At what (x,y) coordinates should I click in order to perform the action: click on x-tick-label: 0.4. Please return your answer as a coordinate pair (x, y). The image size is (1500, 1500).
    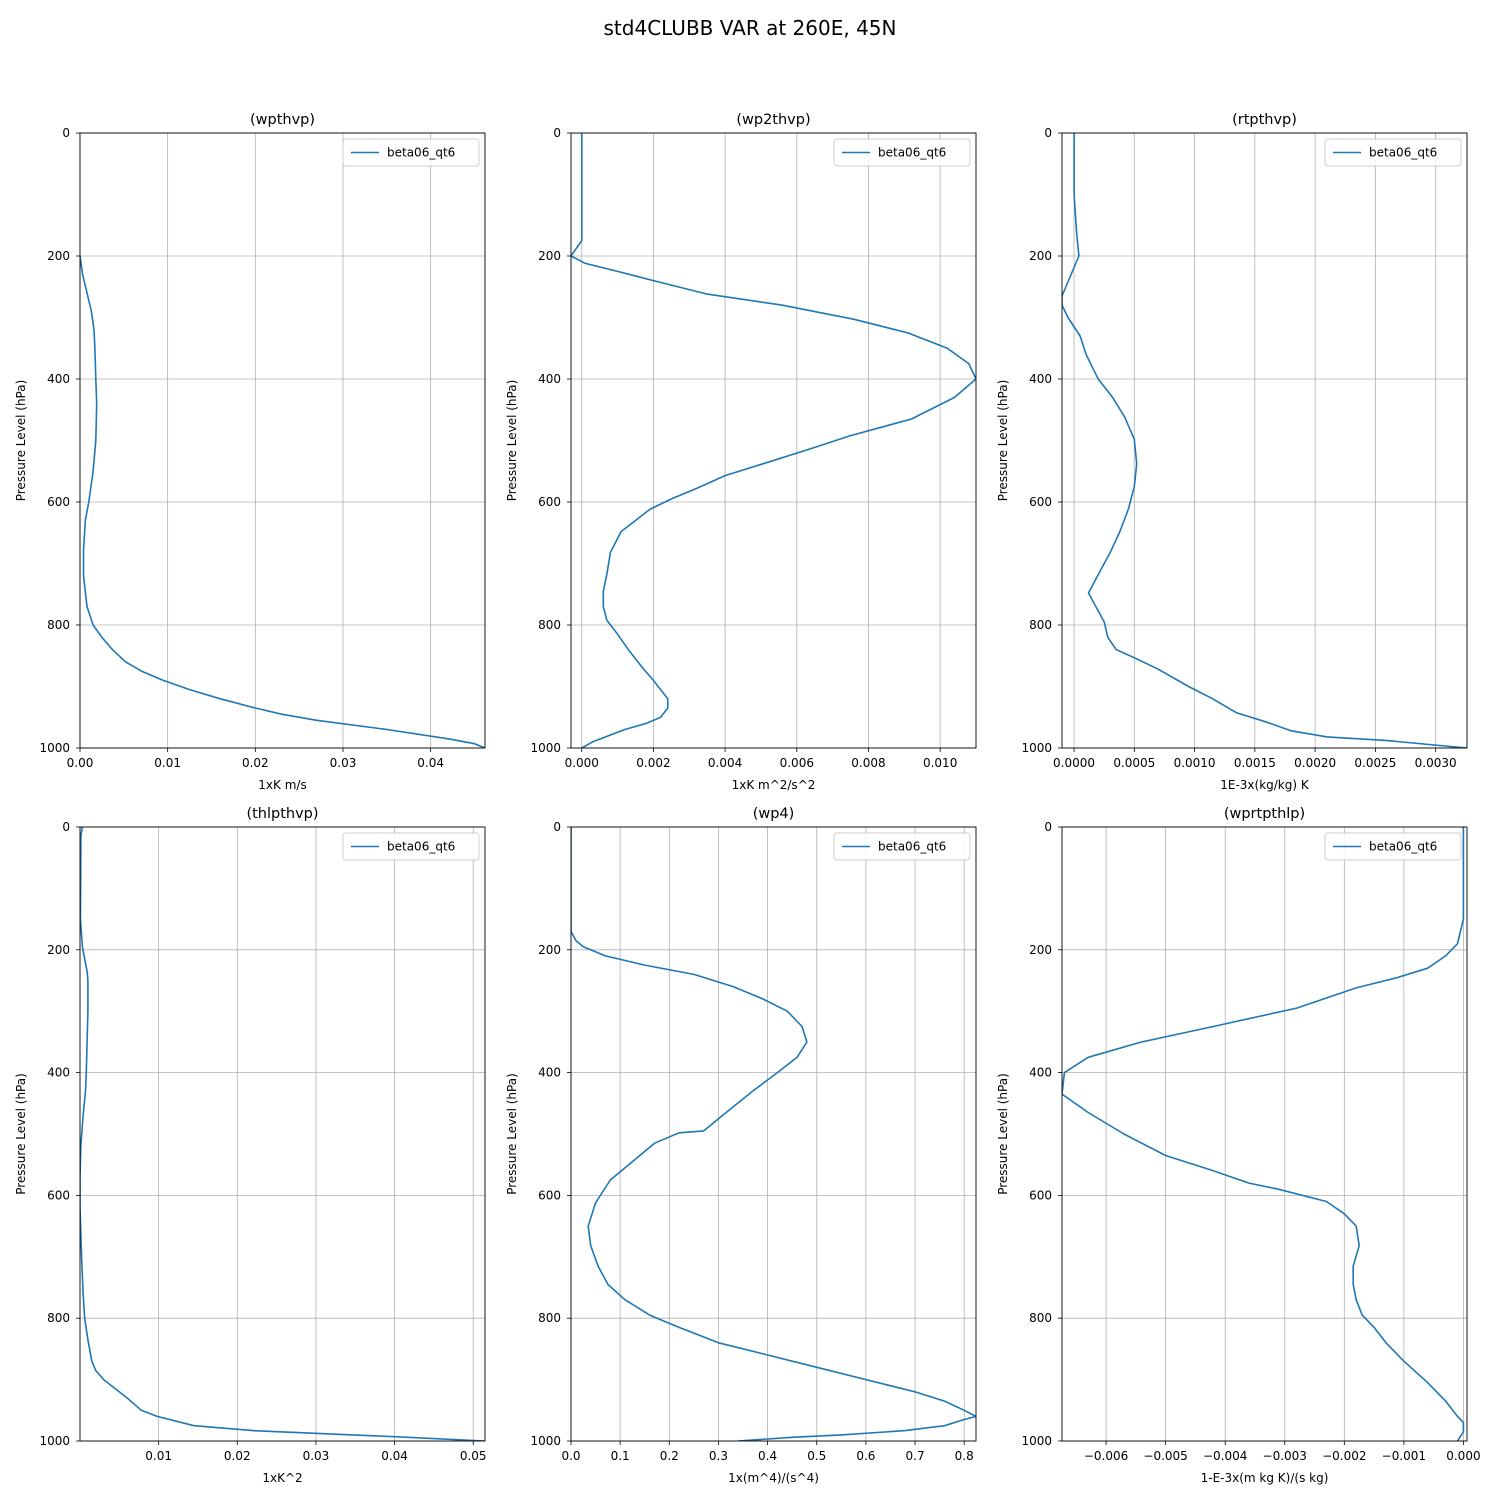
    Looking at the image, I should click on (767, 1456).